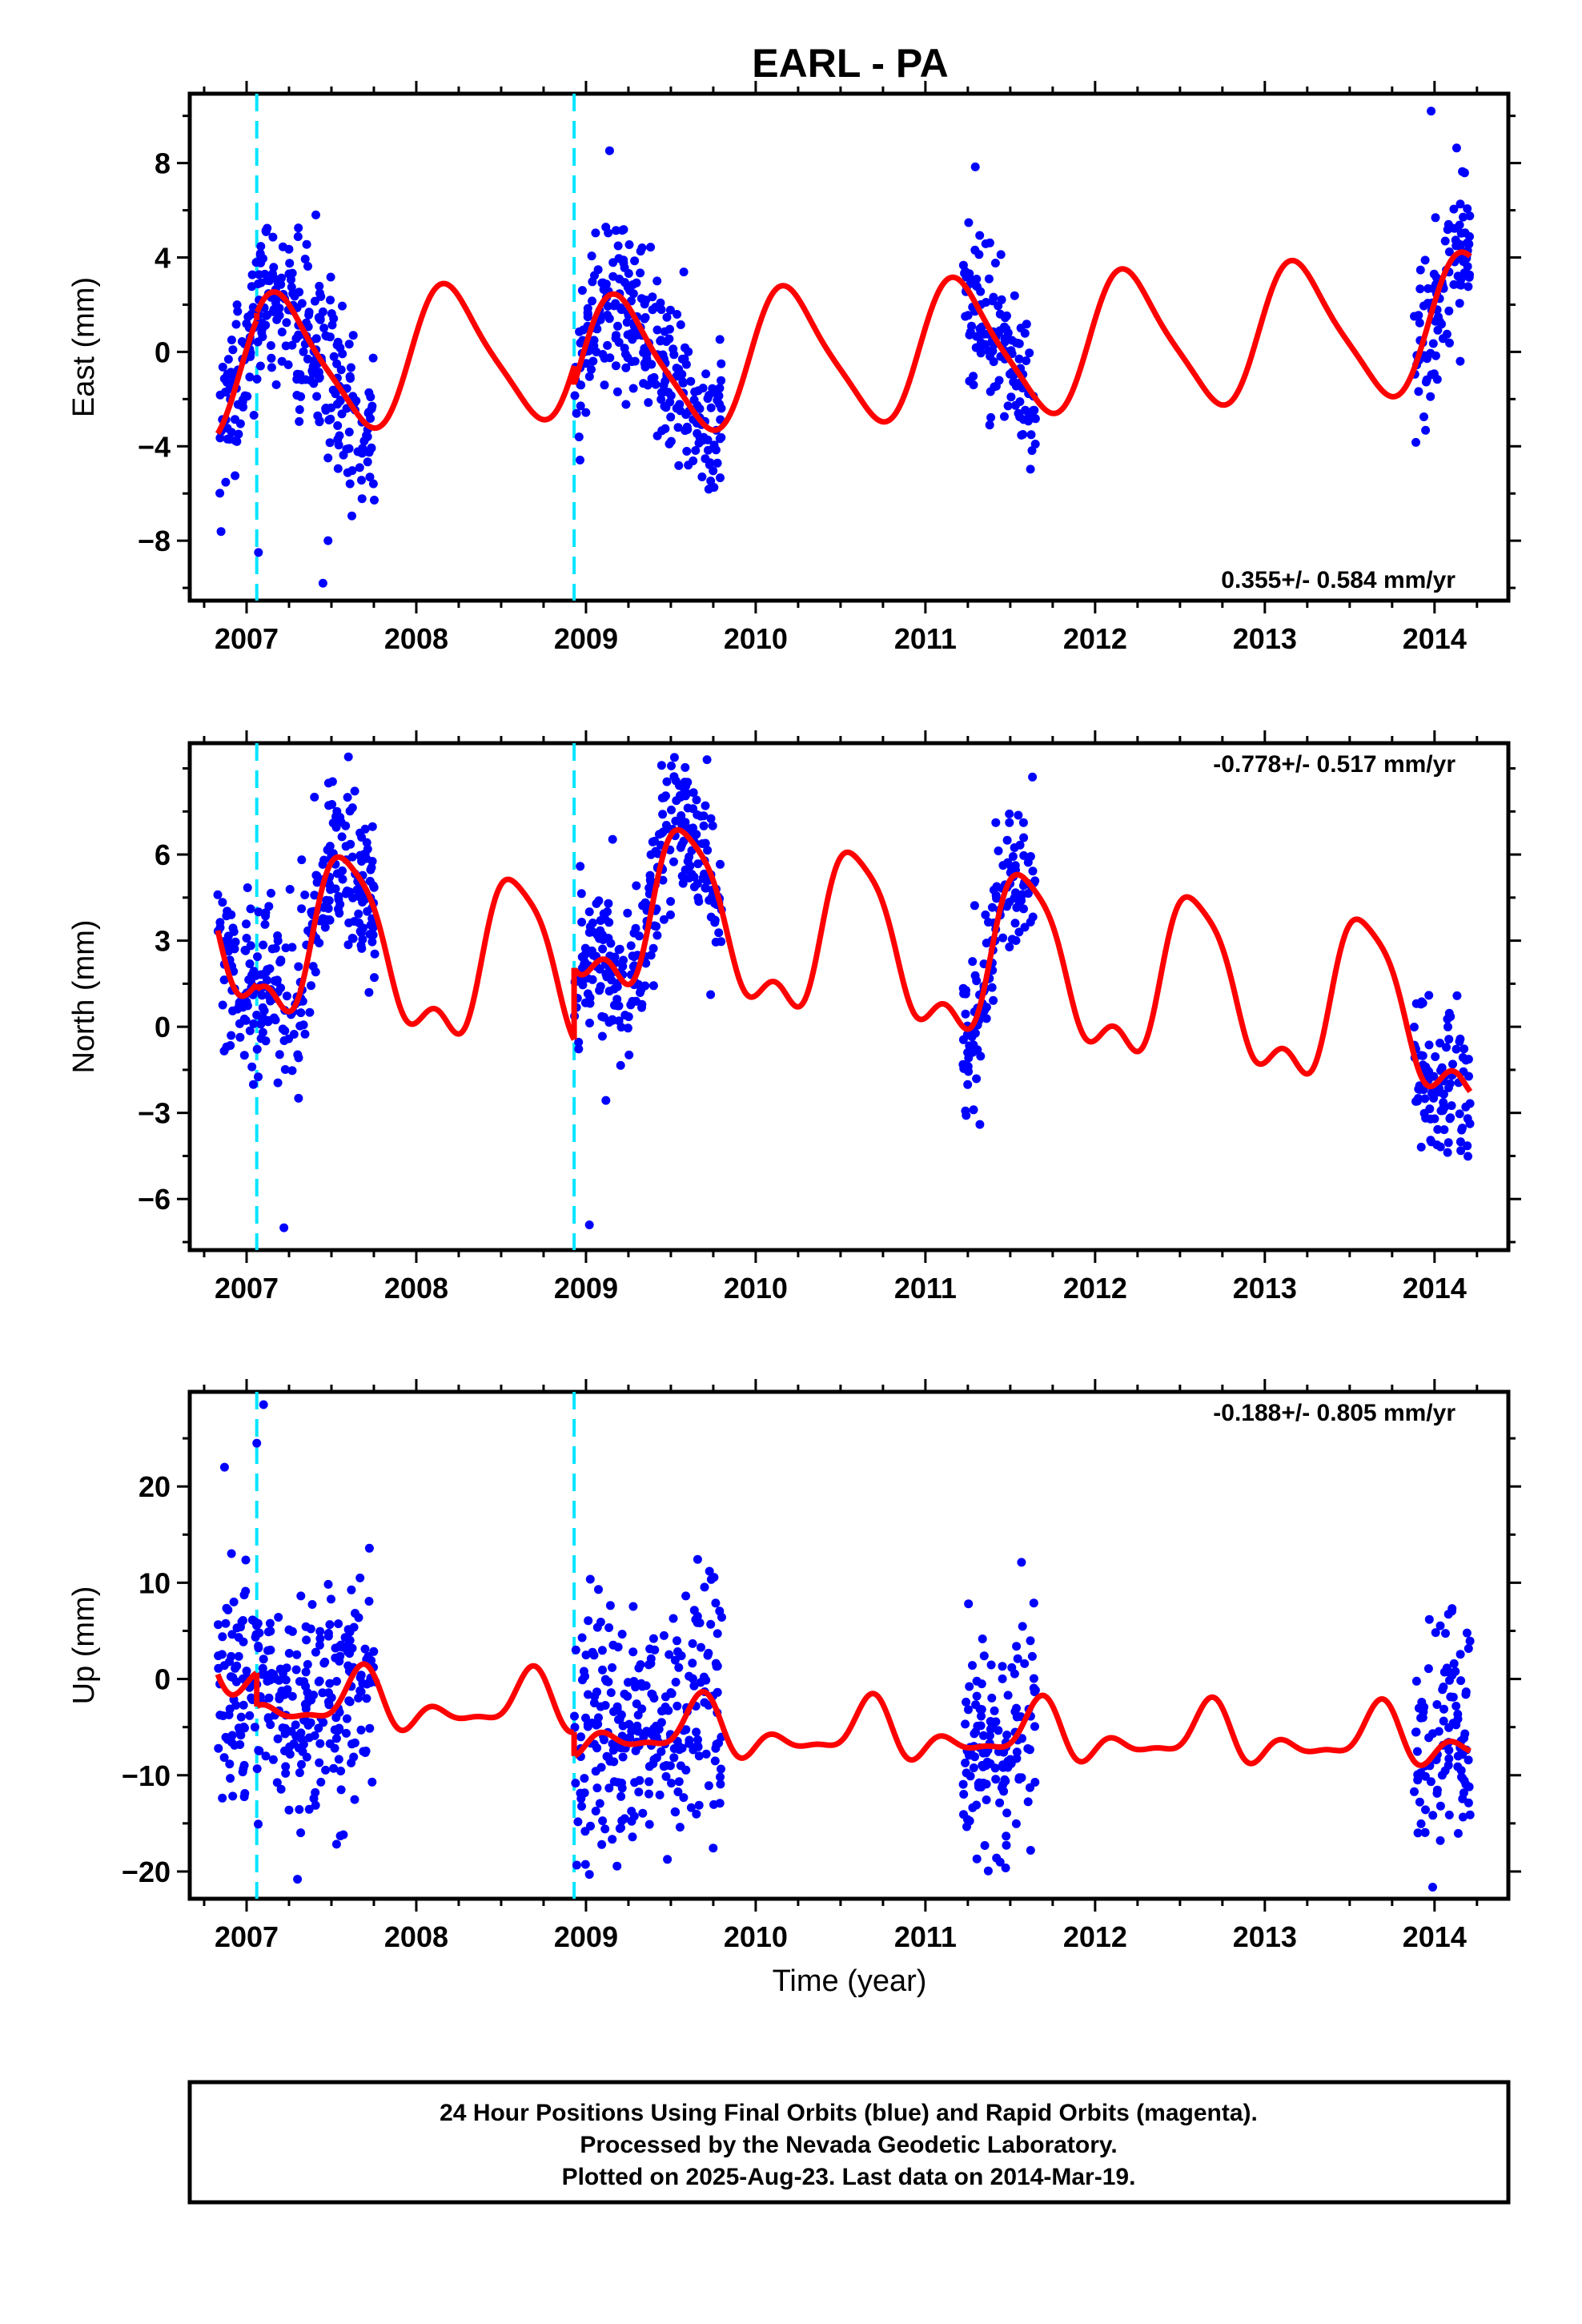 The height and width of the screenshot is (2324, 1582). I want to click on x-tick-label: 2014, so click(1435, 1936).